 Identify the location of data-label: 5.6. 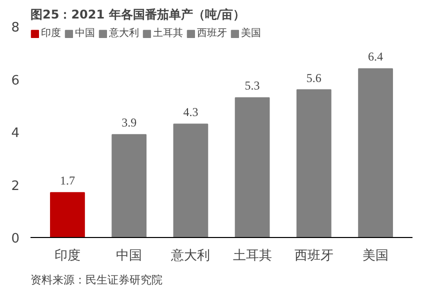
(314, 77).